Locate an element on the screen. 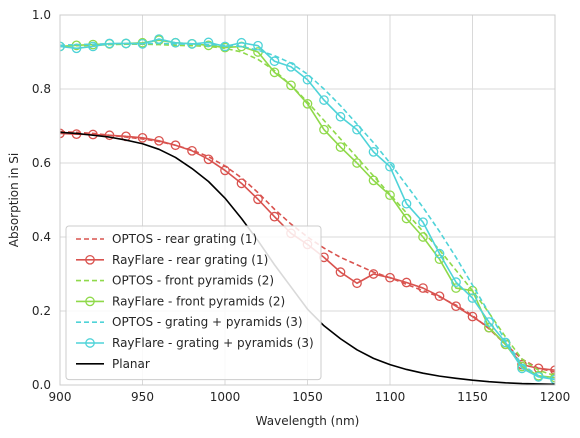 This screenshot has width=580, height=438. legend-item: RayFlare - rear grating (1) is located at coordinates (172, 260).